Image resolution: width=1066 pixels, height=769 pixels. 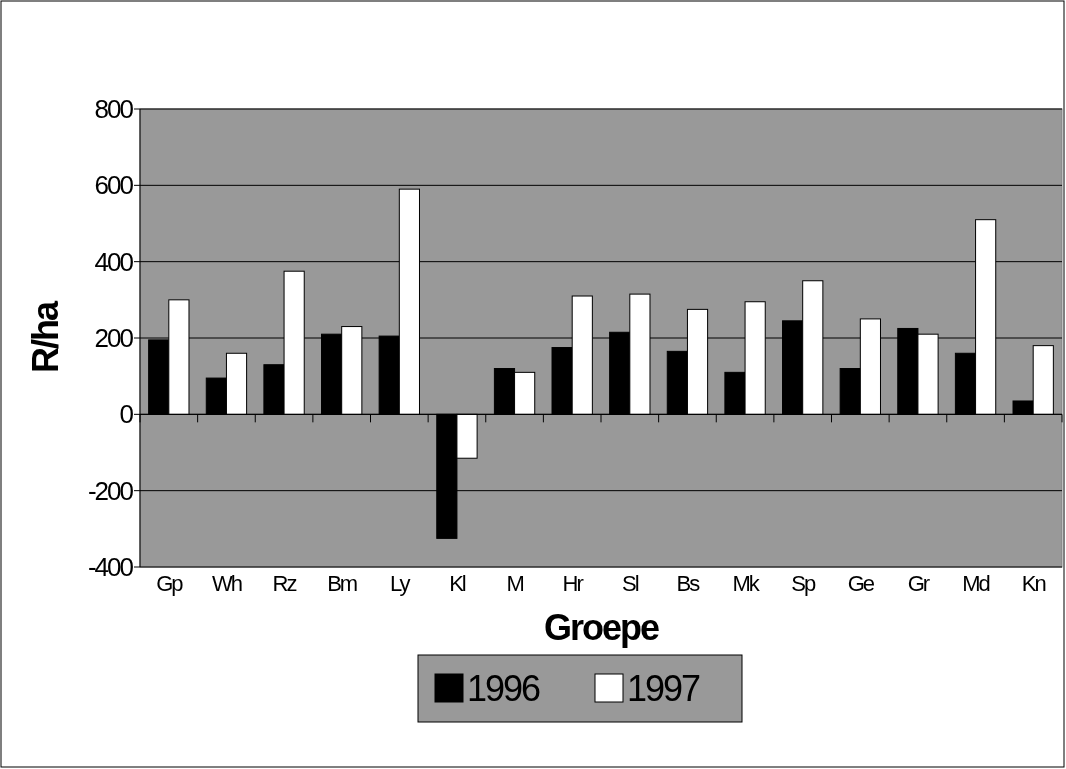 I want to click on x-tick-label: Ge, so click(x=861, y=583).